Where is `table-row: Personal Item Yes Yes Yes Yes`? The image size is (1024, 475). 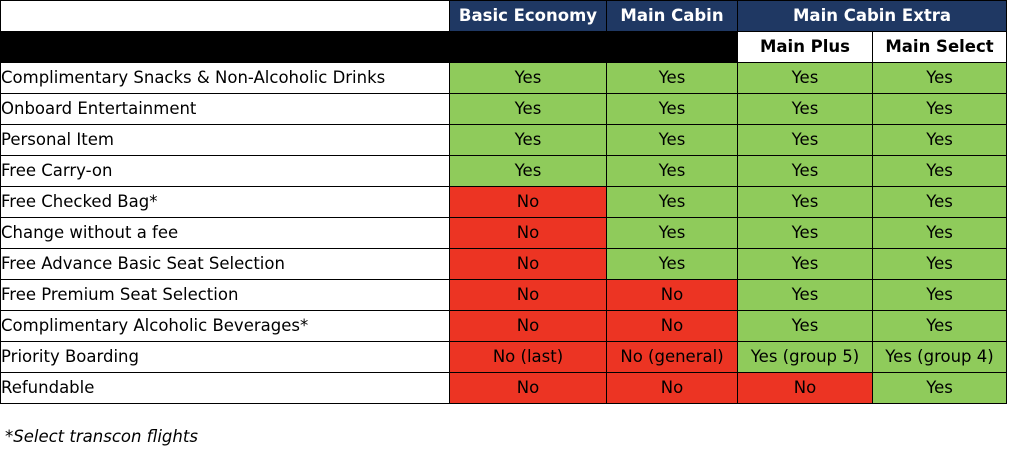
table-row: Personal Item Yes Yes Yes Yes is located at coordinates (504, 140).